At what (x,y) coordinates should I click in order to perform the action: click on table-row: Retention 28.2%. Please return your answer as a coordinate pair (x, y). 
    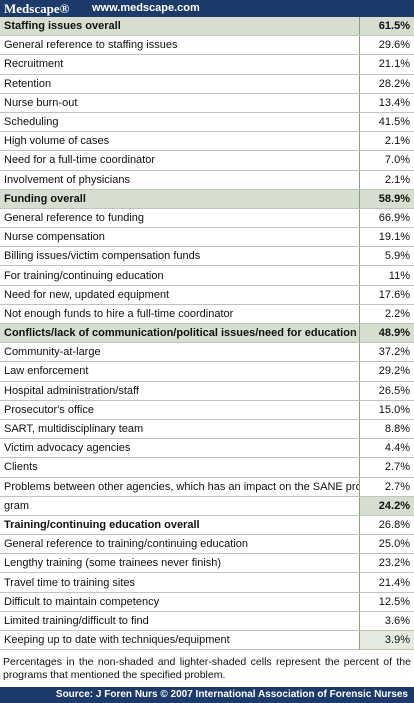
    Looking at the image, I should click on (207, 84).